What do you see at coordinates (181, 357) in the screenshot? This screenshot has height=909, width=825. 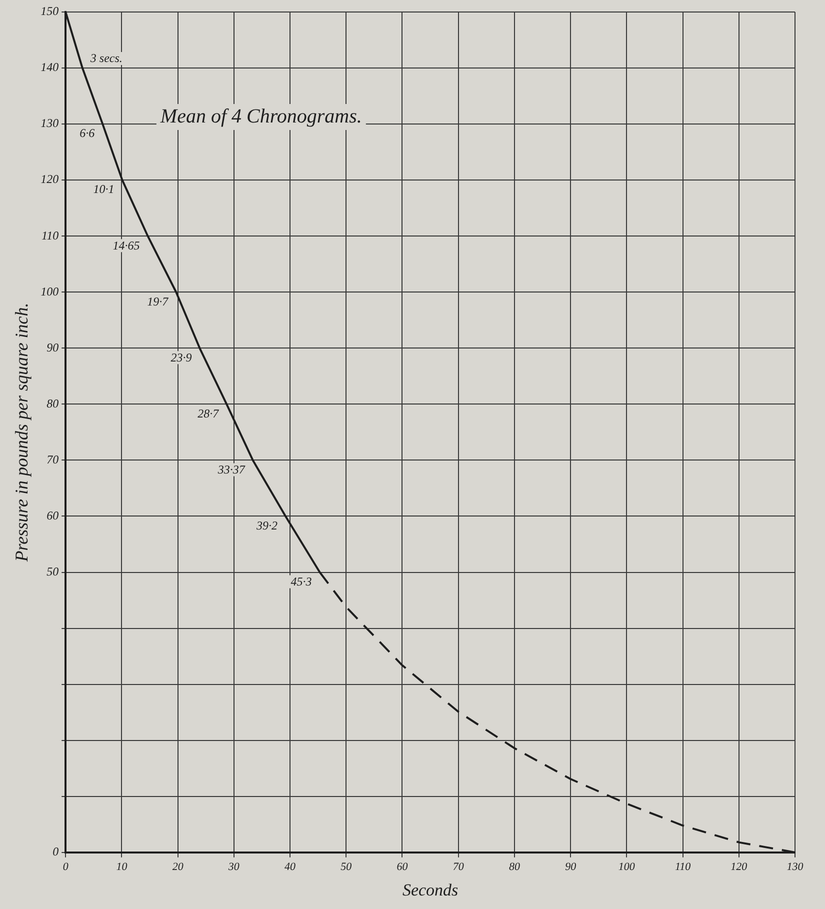 I see `annotation: 23·9` at bounding box center [181, 357].